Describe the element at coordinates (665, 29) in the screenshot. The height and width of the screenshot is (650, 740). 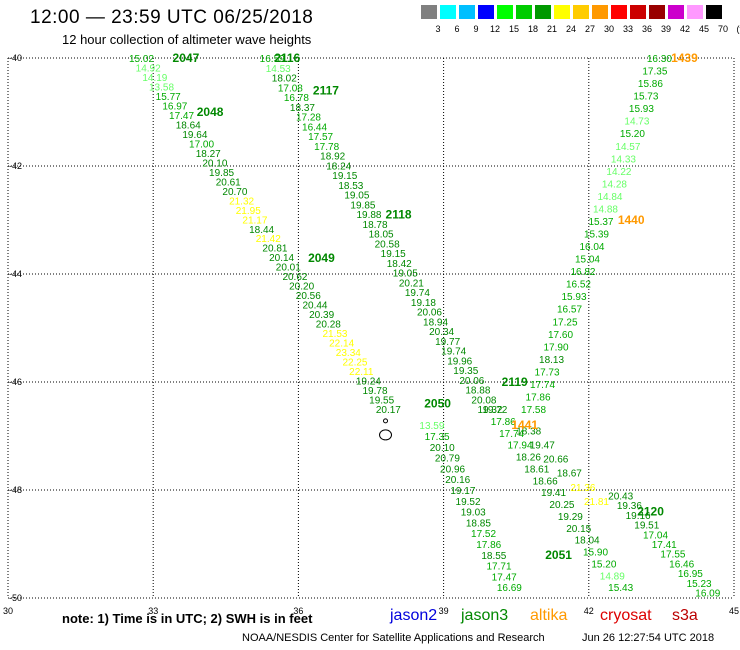
I see `color-scale-label: 39` at that location.